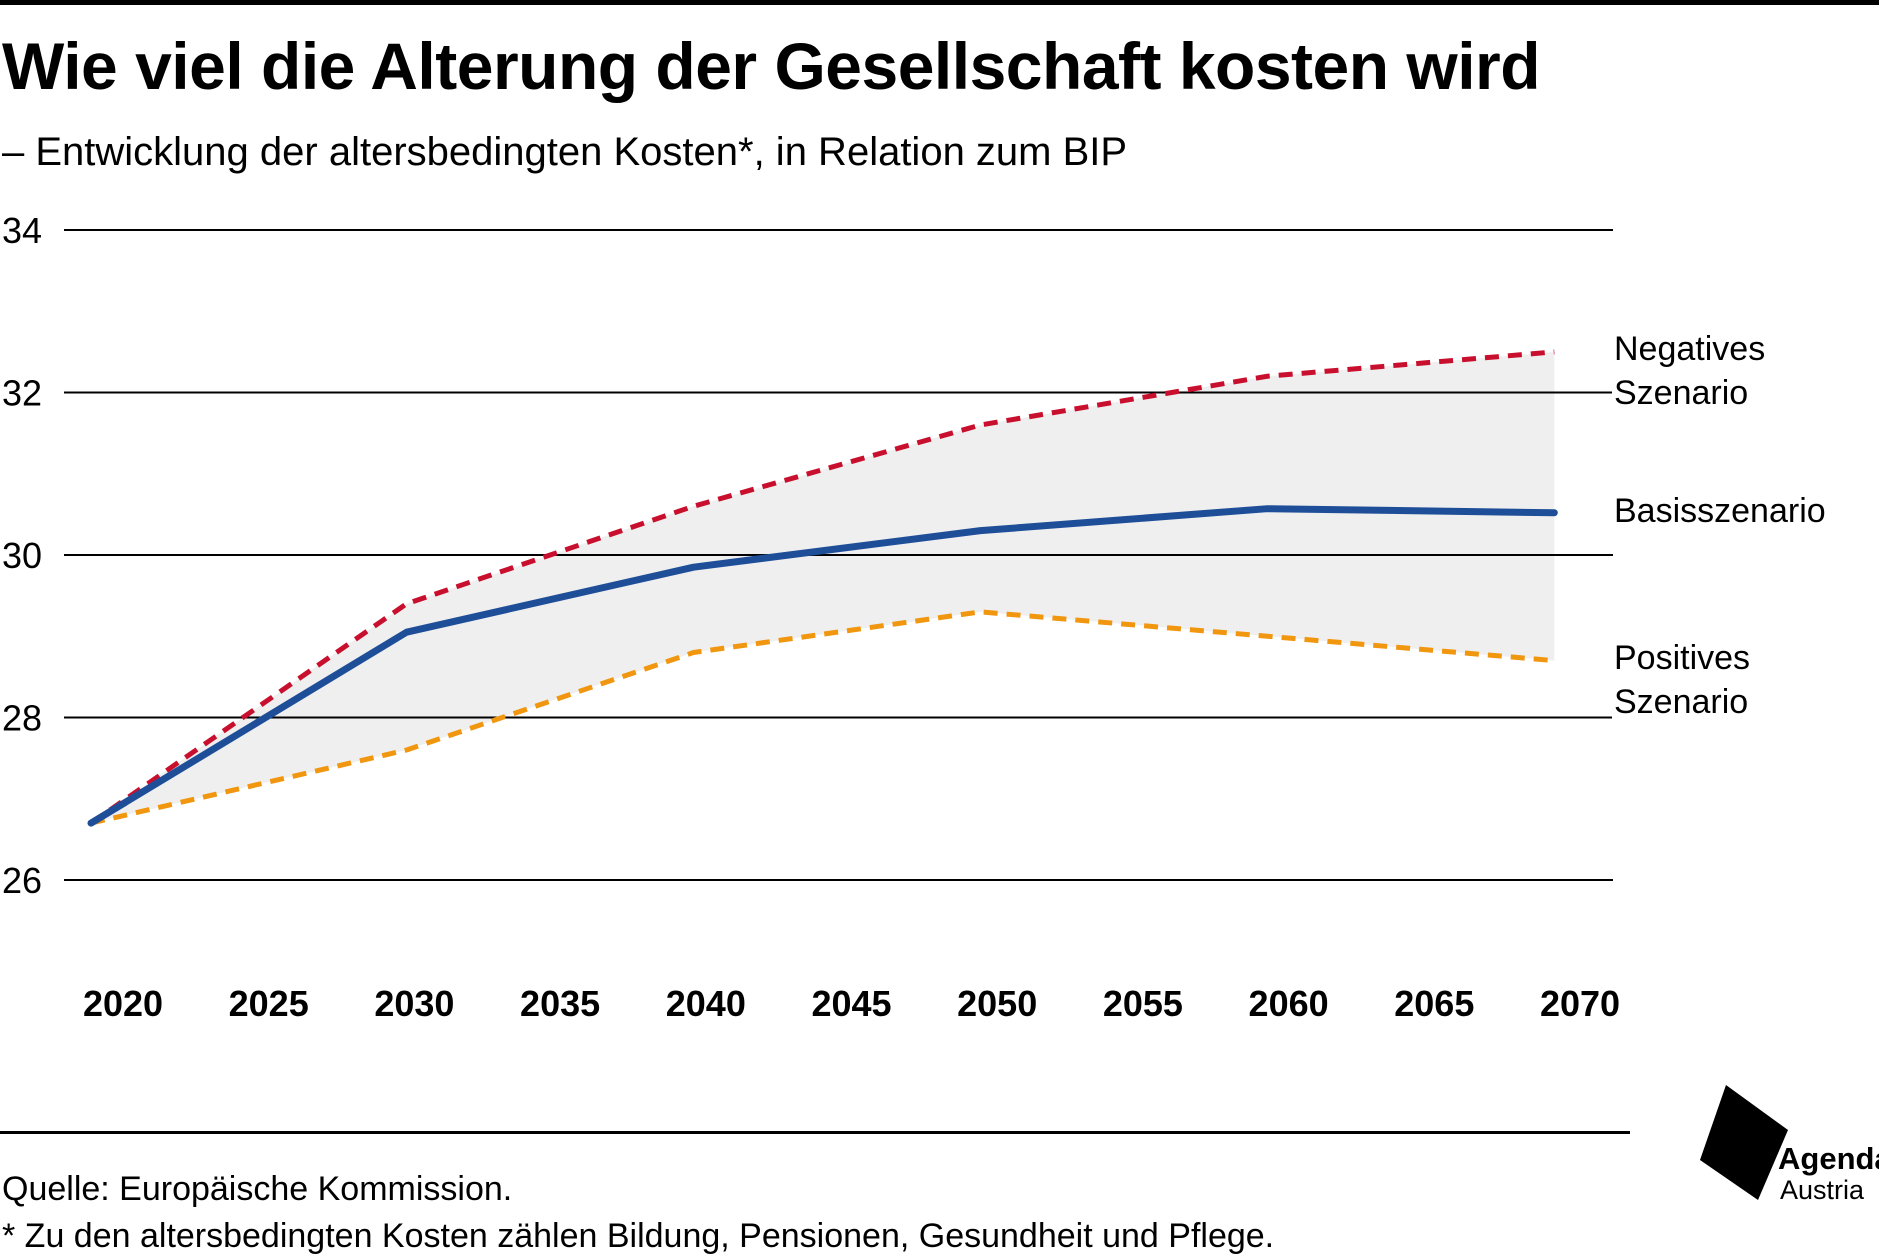  What do you see at coordinates (815, 1132) in the screenshot?
I see `footer-rule` at bounding box center [815, 1132].